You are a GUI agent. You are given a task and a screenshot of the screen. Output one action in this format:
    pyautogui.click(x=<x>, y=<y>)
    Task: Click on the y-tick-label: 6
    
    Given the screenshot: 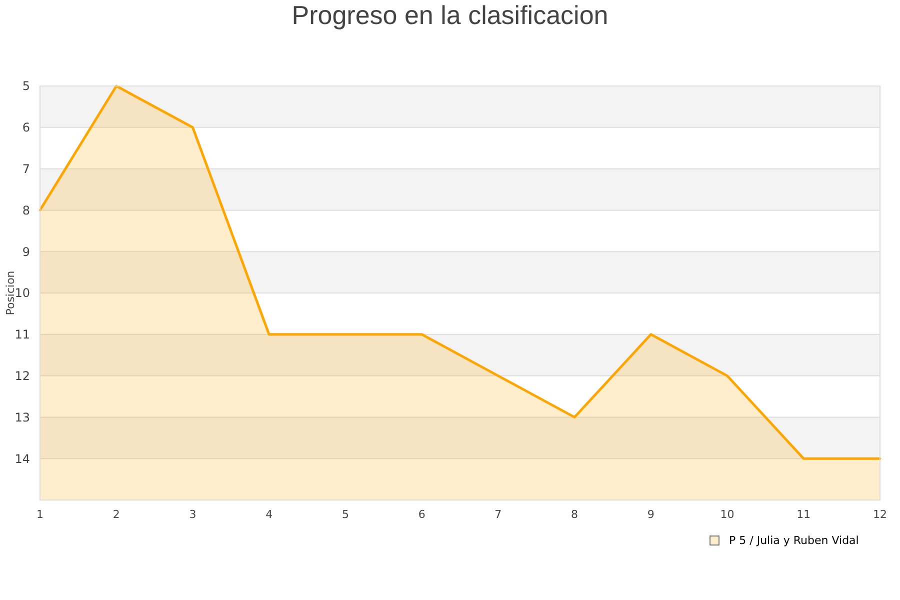 What is the action you would take?
    pyautogui.click(x=26, y=127)
    